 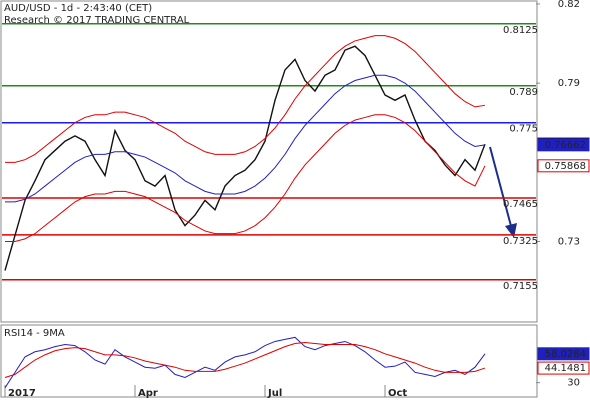 I want to click on y-tick-label: 0.73, so click(x=569, y=242).